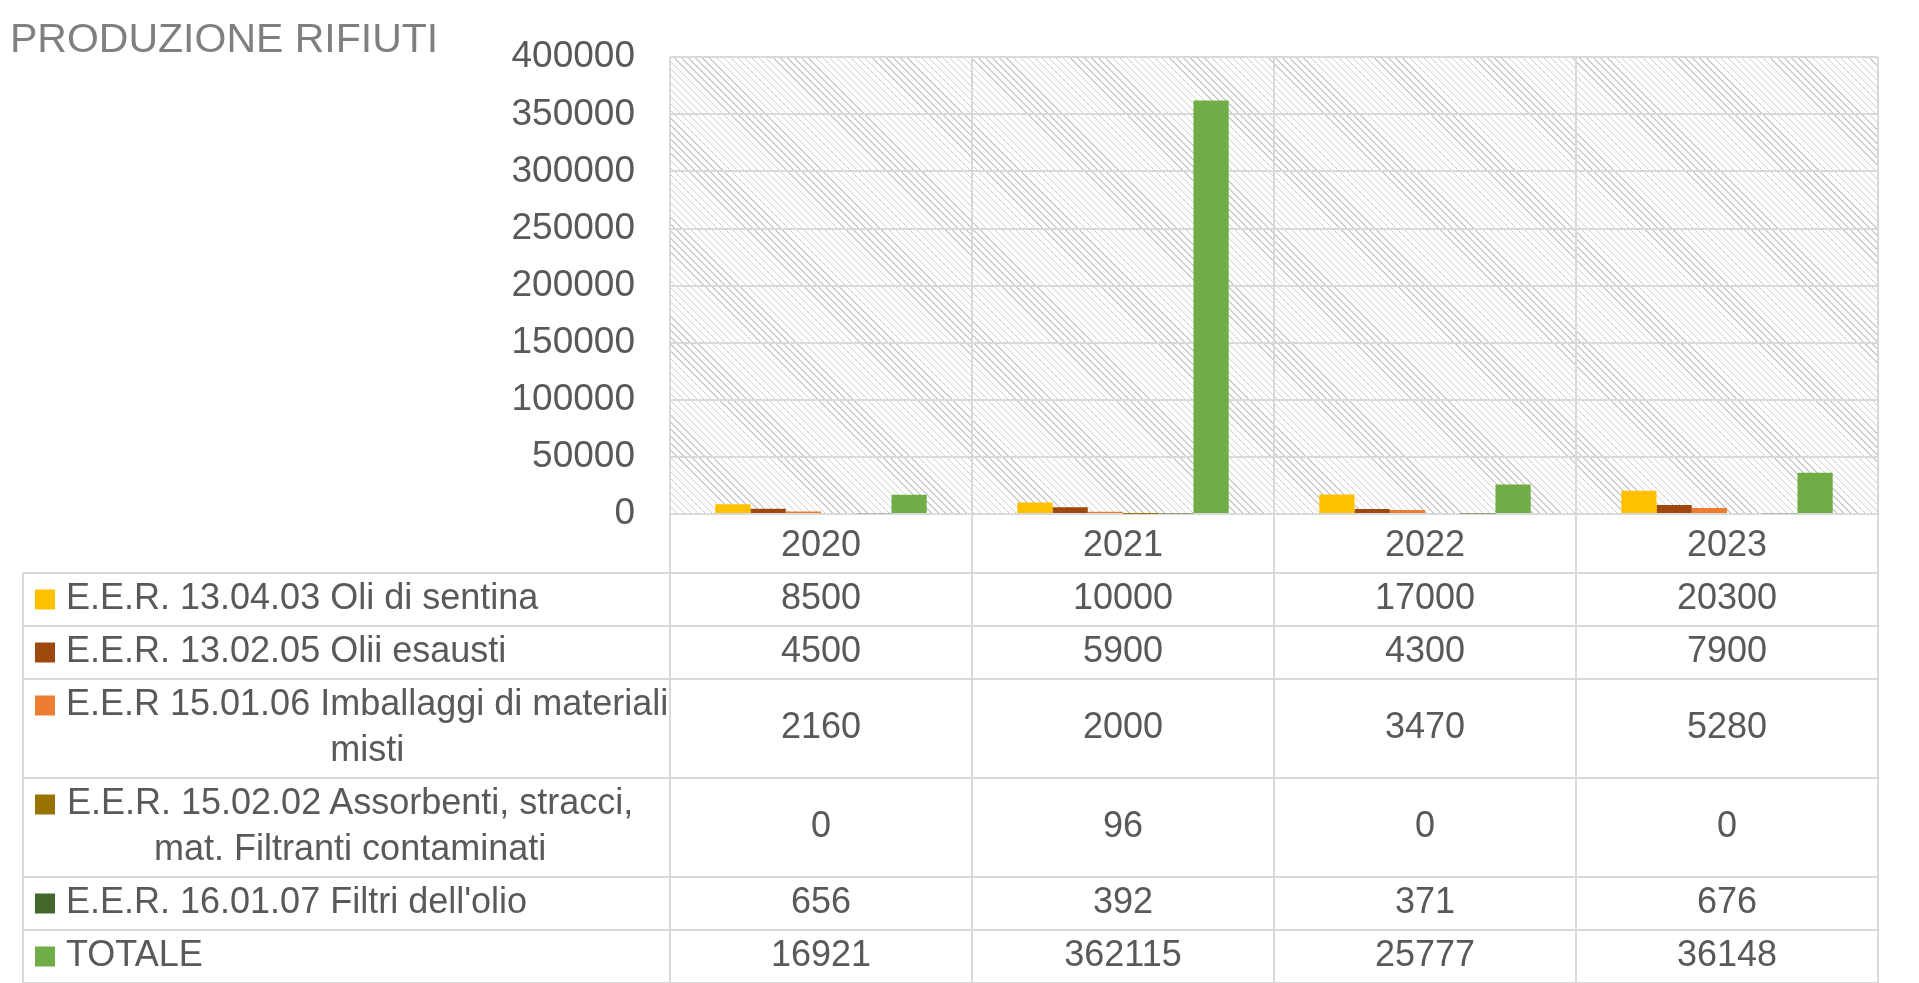 The height and width of the screenshot is (983, 1919). What do you see at coordinates (573, 55) in the screenshot?
I see `y-tick-label: 400000` at bounding box center [573, 55].